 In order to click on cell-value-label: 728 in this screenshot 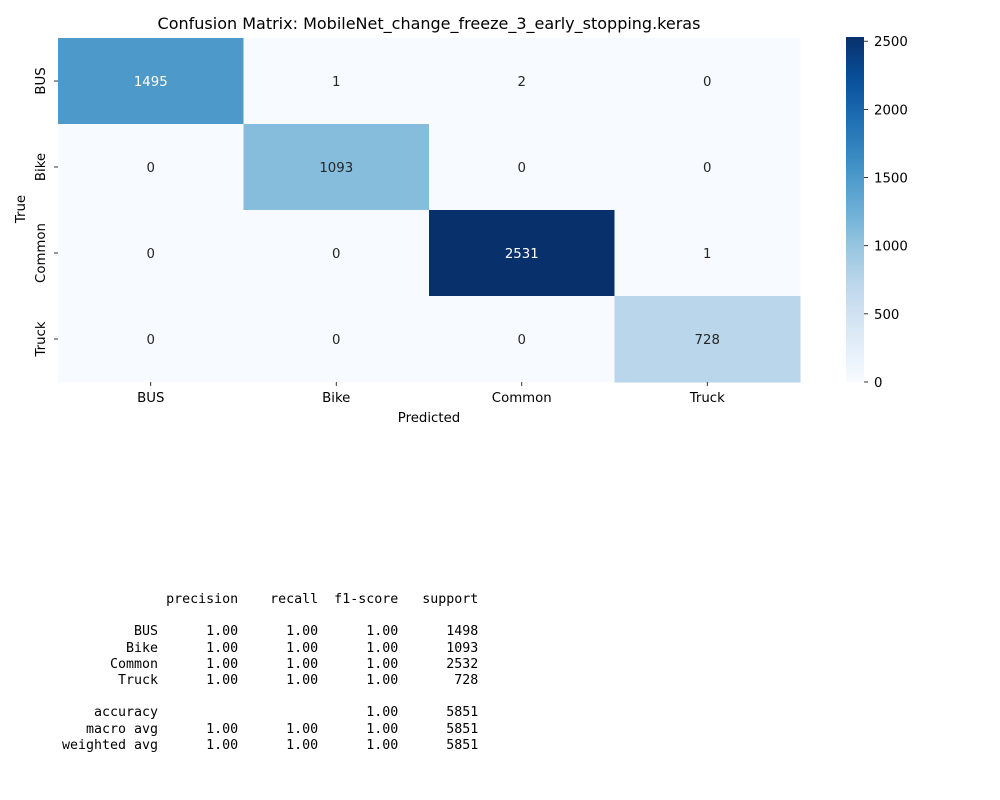, I will do `click(707, 340)`.